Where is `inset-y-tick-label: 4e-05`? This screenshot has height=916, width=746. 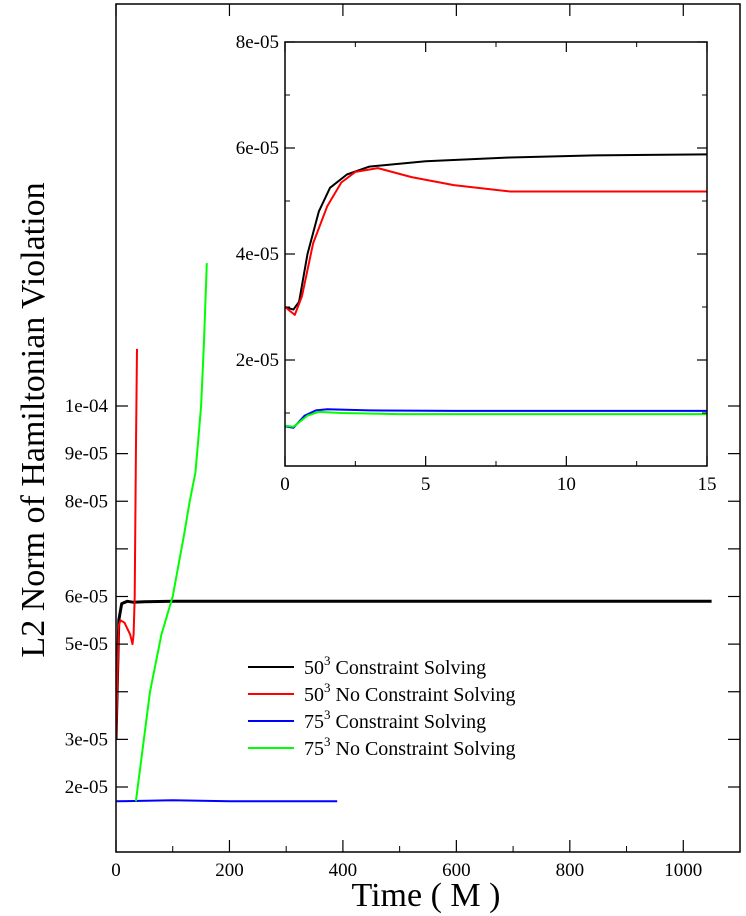
inset-y-tick-label: 4e-05 is located at coordinates (257, 254).